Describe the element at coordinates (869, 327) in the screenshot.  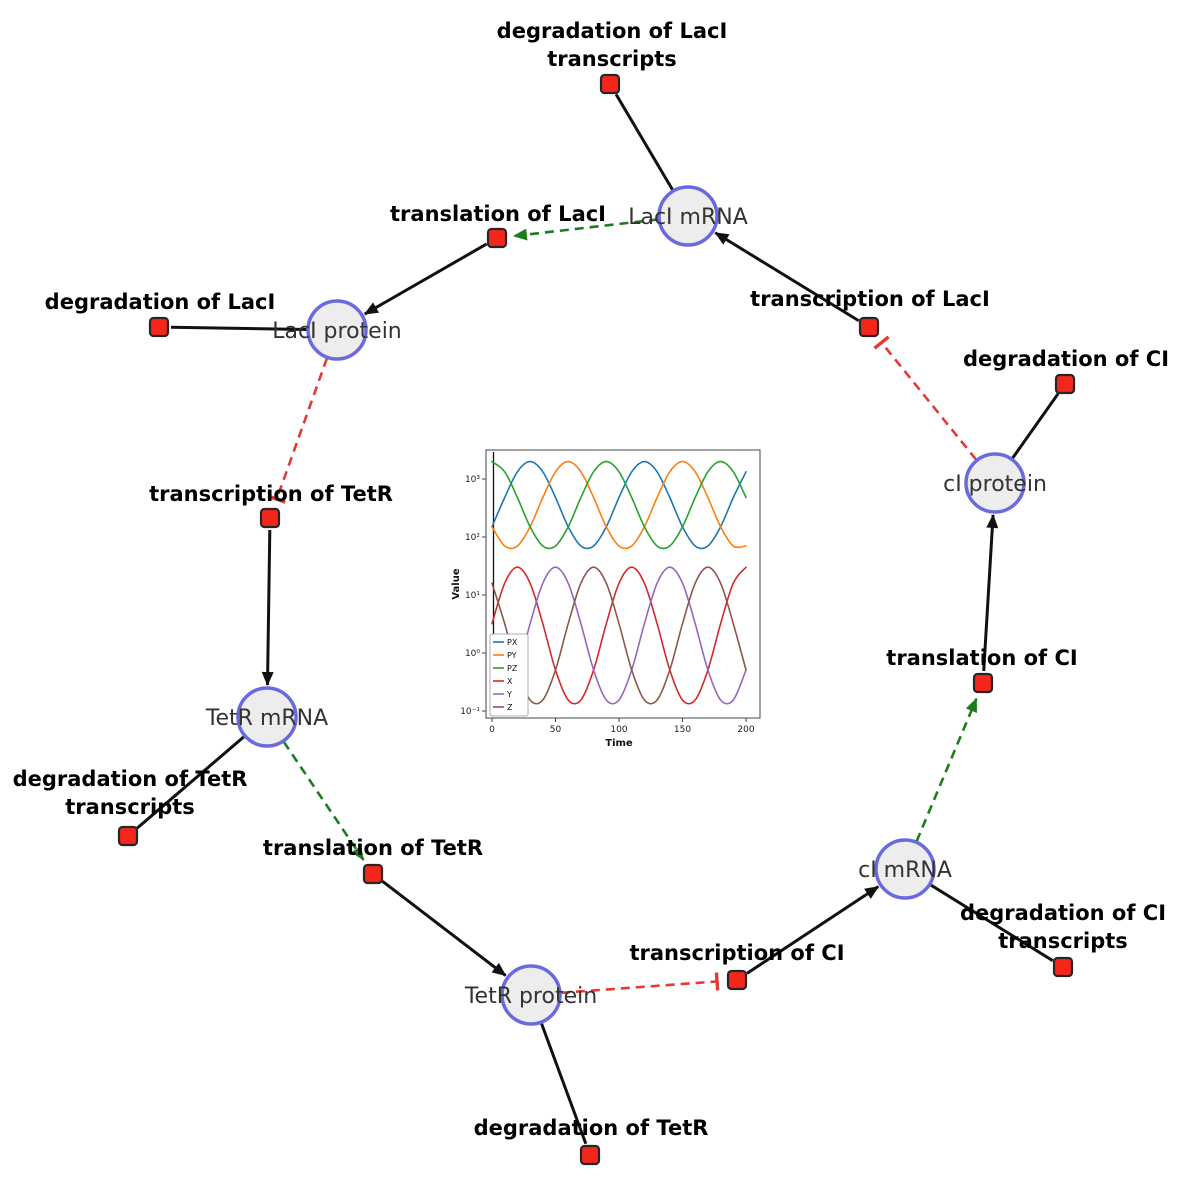
I see `reaction-node-transcription-laci` at that location.